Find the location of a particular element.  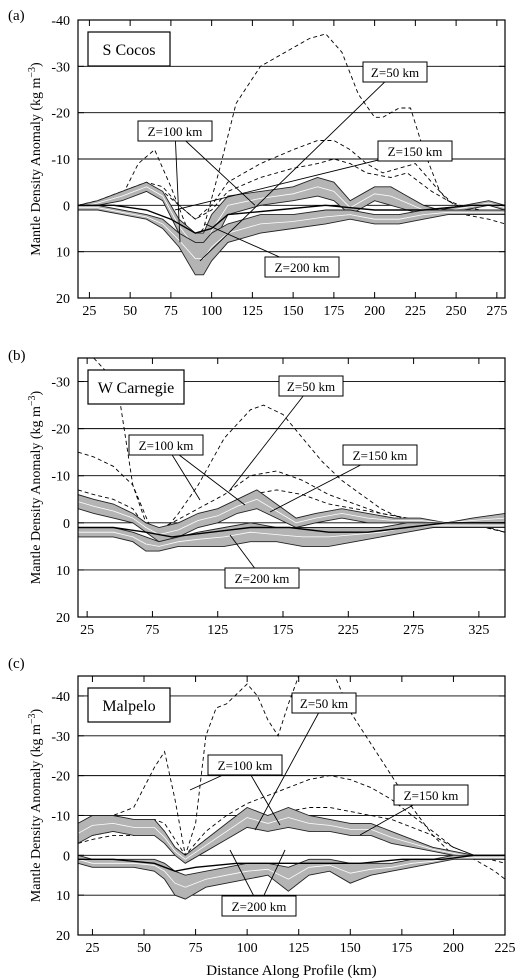

x-axis-label: Distance Along Profile (km) is located at coordinates (291, 971).